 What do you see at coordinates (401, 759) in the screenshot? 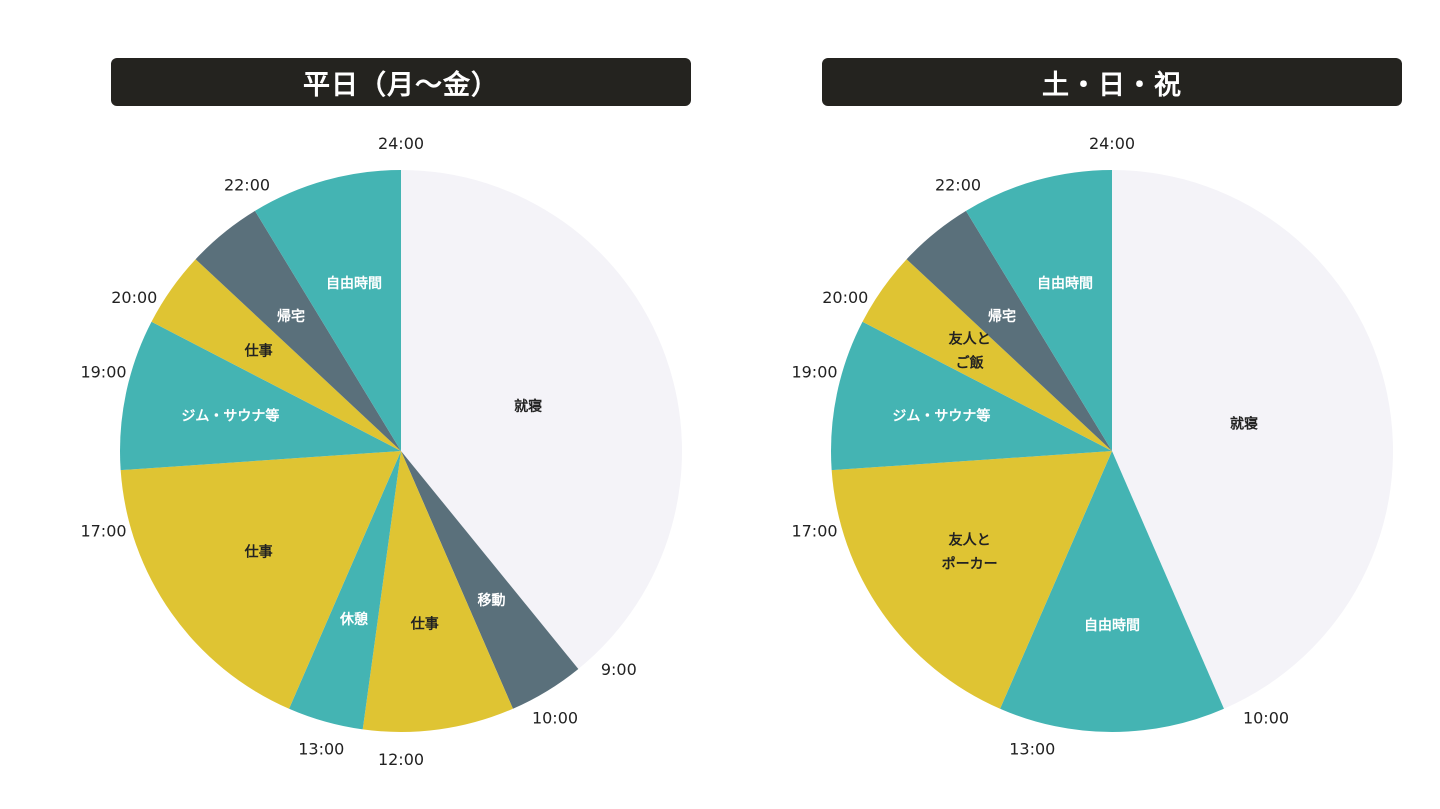
I see `weekday-time-label-3: 12:00` at bounding box center [401, 759].